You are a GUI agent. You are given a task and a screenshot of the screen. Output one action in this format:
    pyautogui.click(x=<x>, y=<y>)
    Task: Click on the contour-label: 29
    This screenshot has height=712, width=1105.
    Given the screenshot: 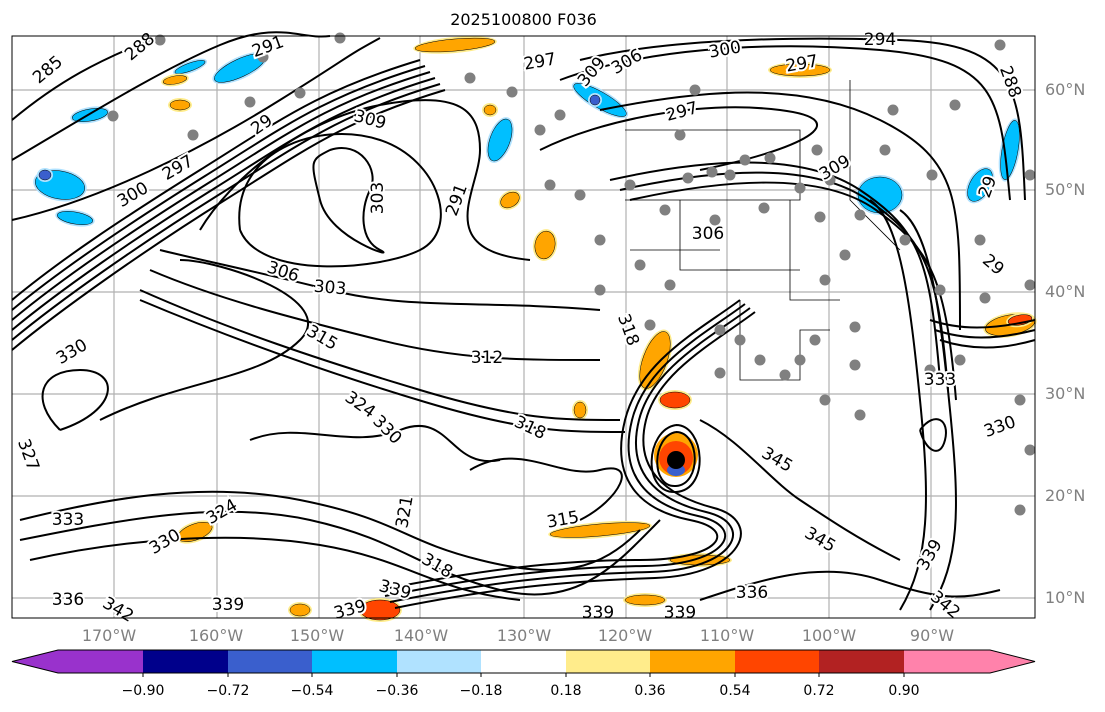 What is the action you would take?
    pyautogui.click(x=992, y=264)
    